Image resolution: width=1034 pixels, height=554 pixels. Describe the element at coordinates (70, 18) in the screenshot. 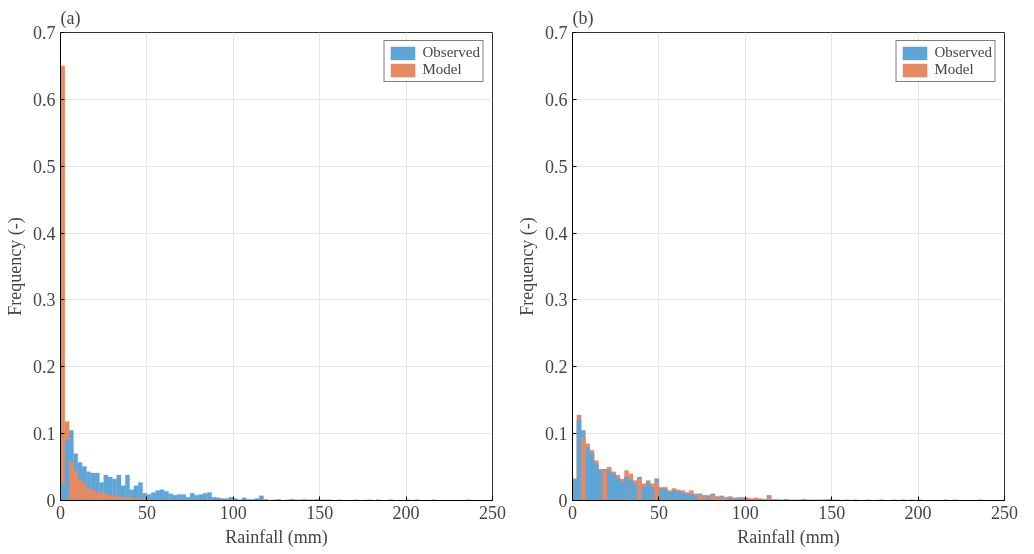

I see `chart-title: (a)` at that location.